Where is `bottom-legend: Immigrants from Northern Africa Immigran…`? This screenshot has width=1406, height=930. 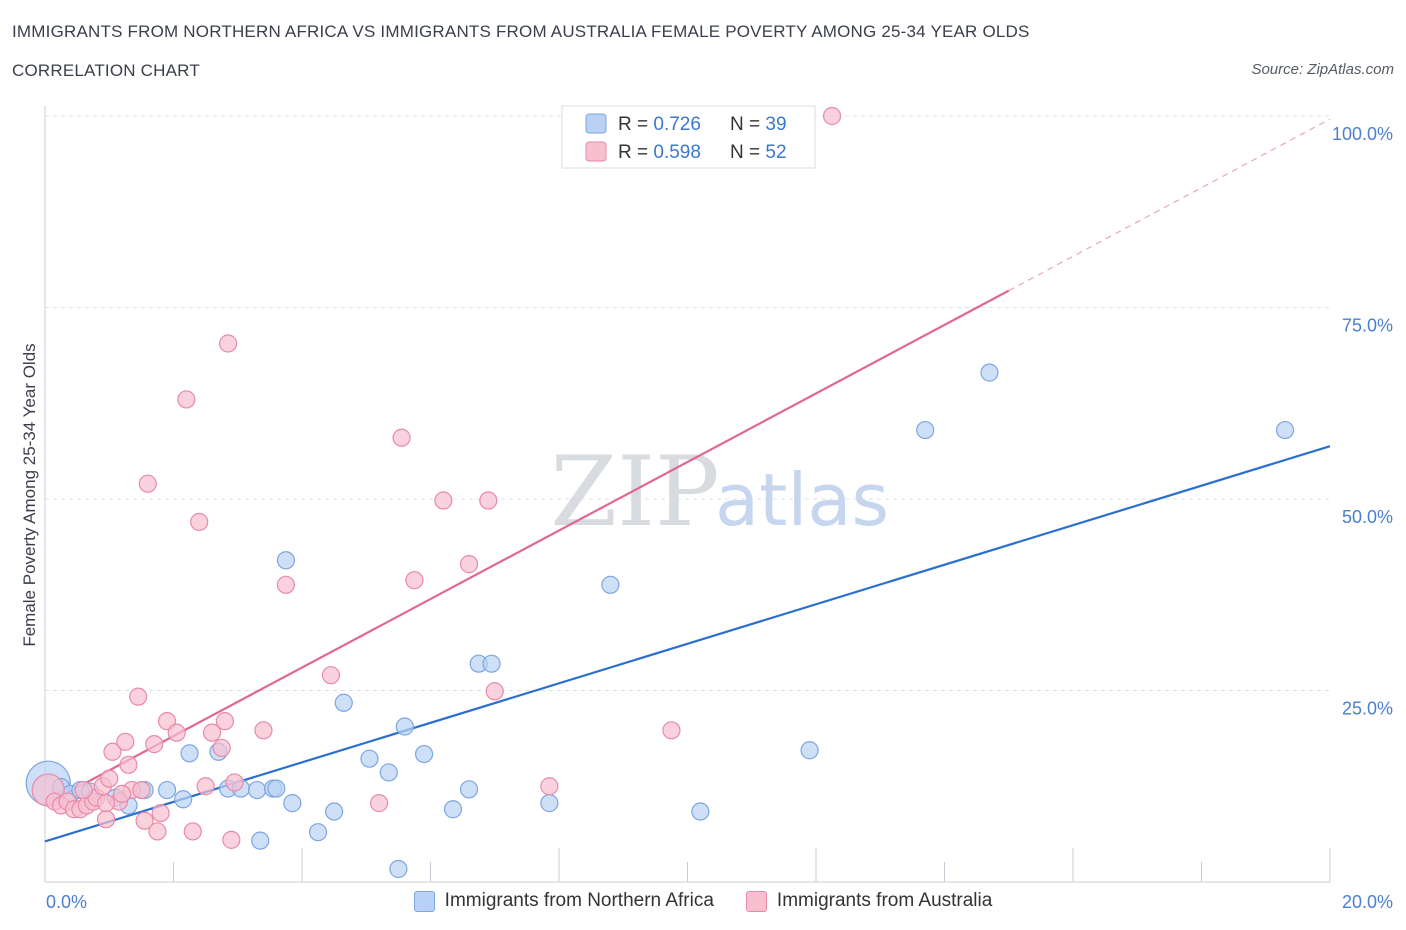
bottom-legend: Immigrants from Northern Africa Immigran… is located at coordinates (703, 901).